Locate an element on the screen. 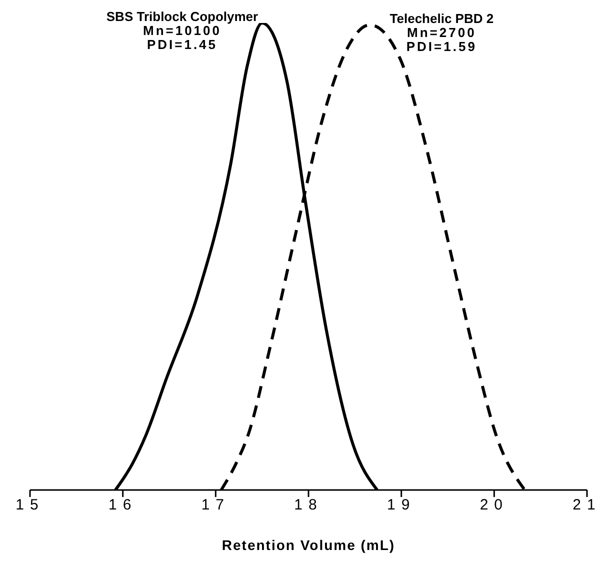 The height and width of the screenshot is (564, 598). annotation: Mn=2700 is located at coordinates (442, 32).